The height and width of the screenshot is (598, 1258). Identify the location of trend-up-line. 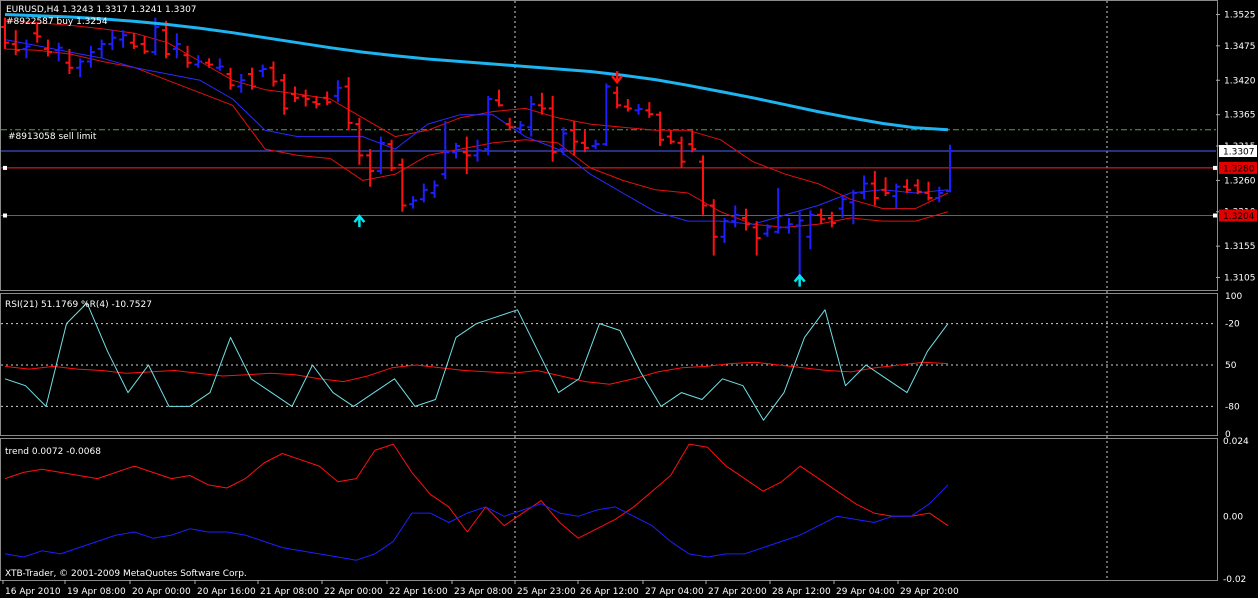
(476, 491).